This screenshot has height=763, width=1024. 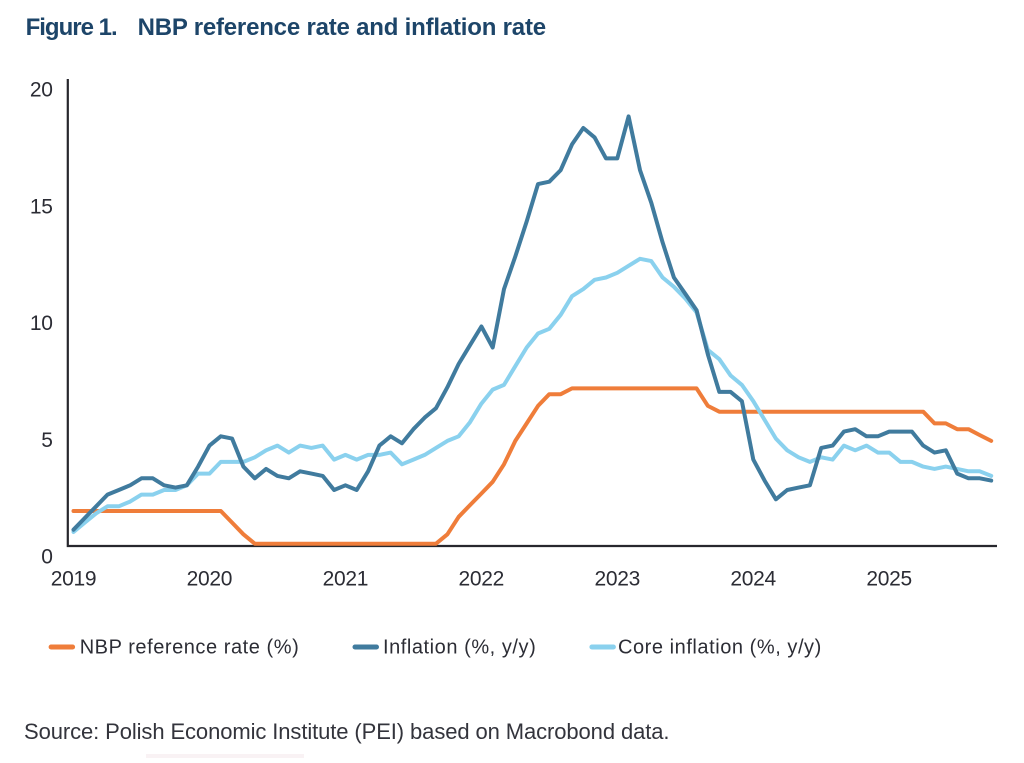 What do you see at coordinates (190, 647) in the screenshot?
I see `svg-text: NBP reference rate (%)` at bounding box center [190, 647].